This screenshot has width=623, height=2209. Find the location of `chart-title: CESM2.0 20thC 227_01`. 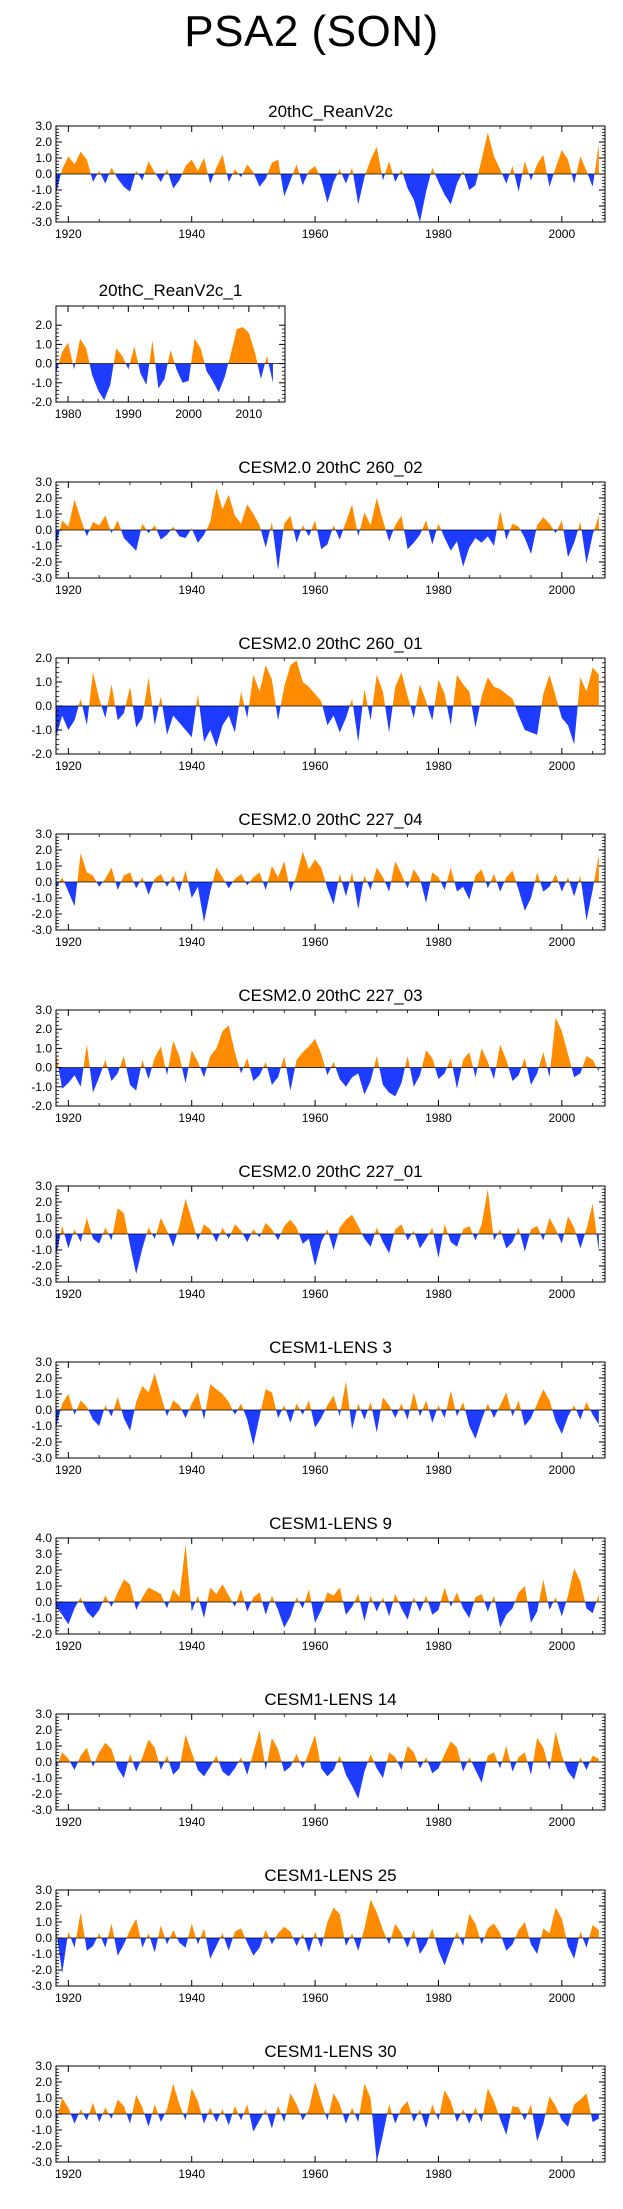

chart-title: CESM2.0 20thC 227_01 is located at coordinates (330, 1171).